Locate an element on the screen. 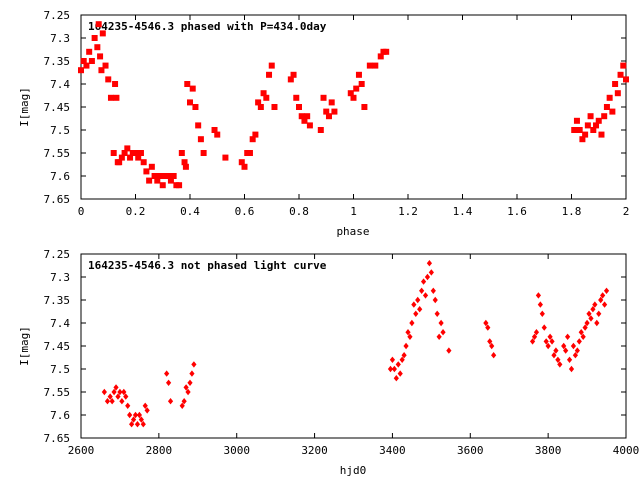 This screenshot has width=640, height=480. x-tick-label: 0 is located at coordinates (81, 211).